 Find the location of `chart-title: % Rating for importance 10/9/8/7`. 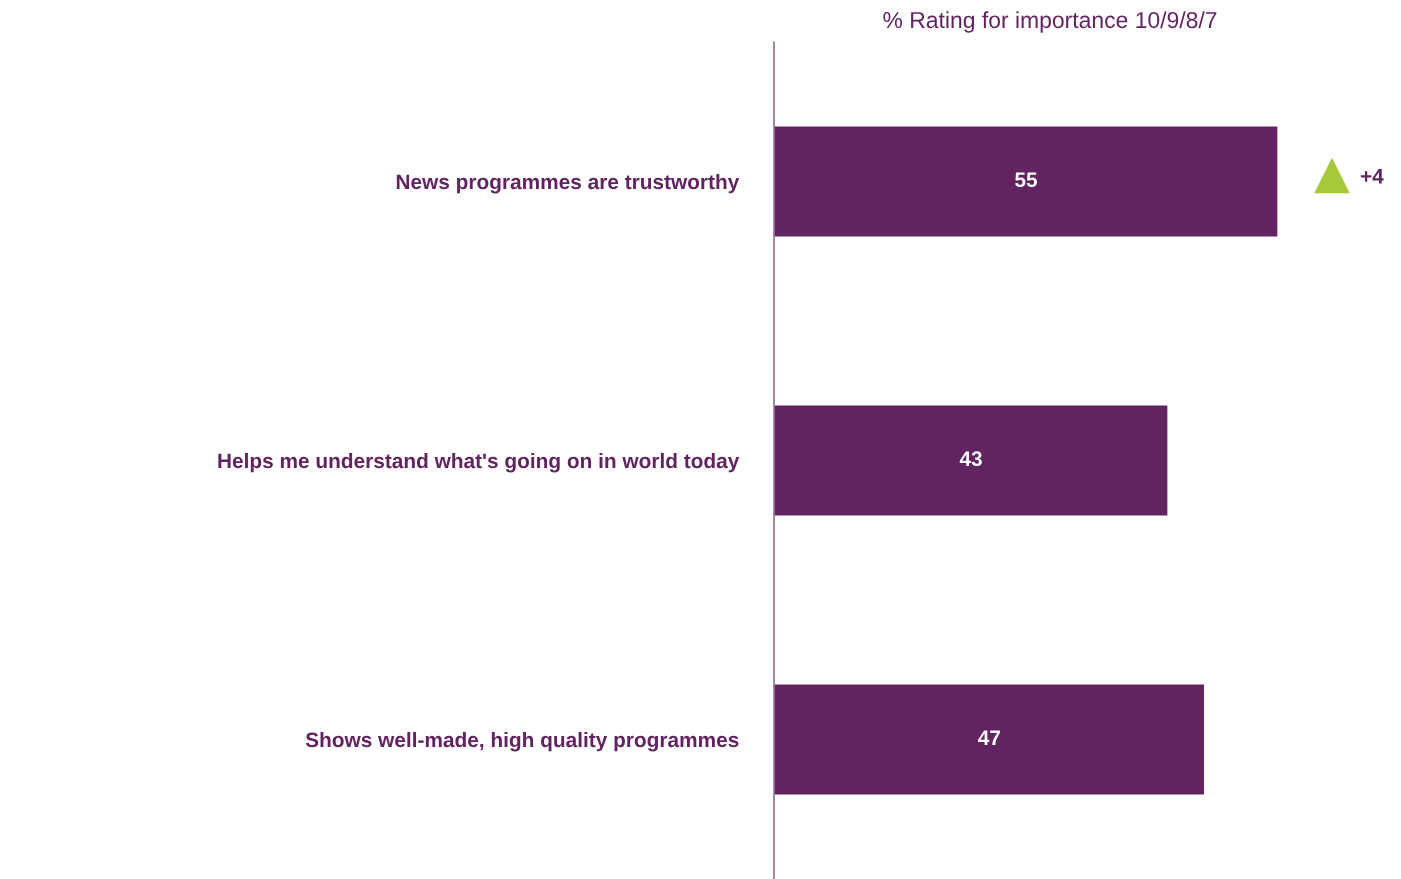

chart-title: % Rating for importance 10/9/8/7 is located at coordinates (1050, 22).